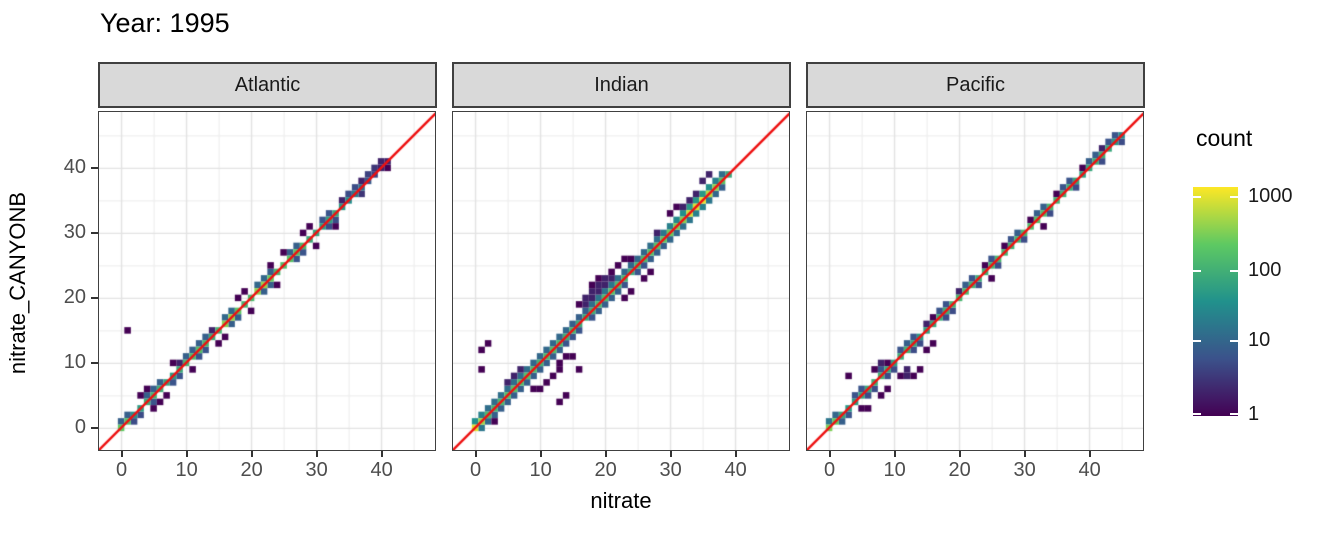  I want to click on x-axis-pacific: 0 10 20 30 40, so click(975, 471).